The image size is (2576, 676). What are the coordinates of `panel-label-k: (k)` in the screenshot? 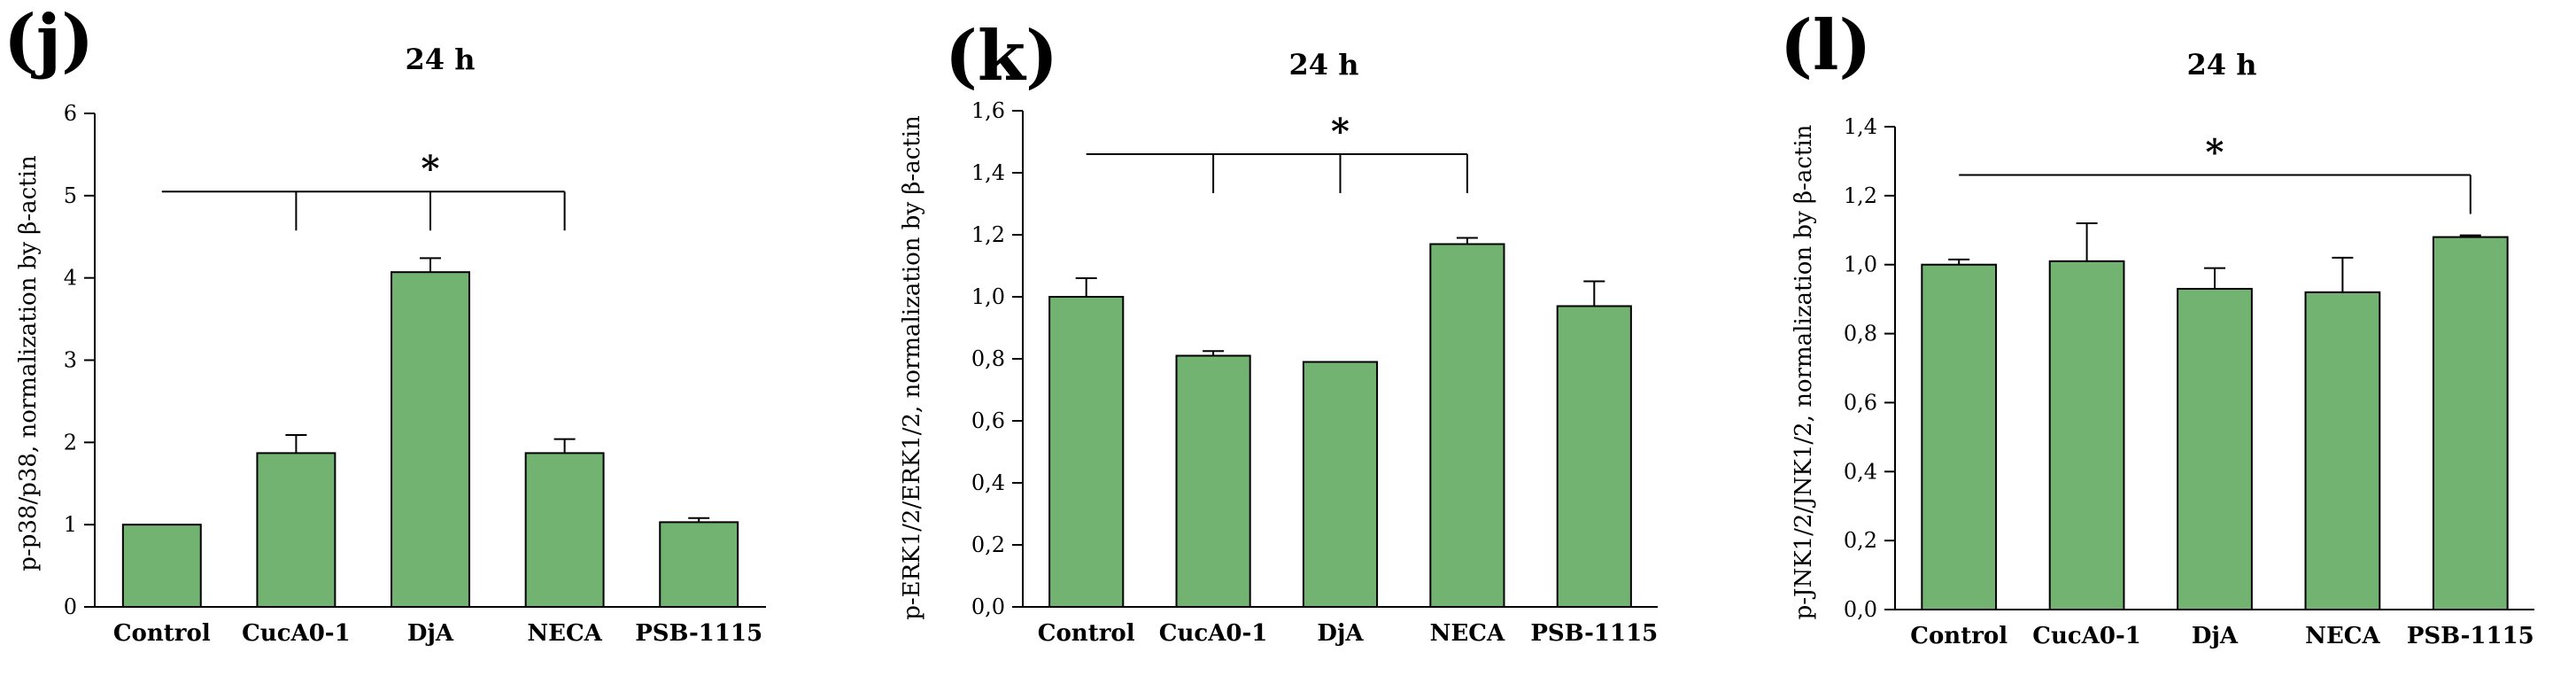 It's located at (1001, 56).